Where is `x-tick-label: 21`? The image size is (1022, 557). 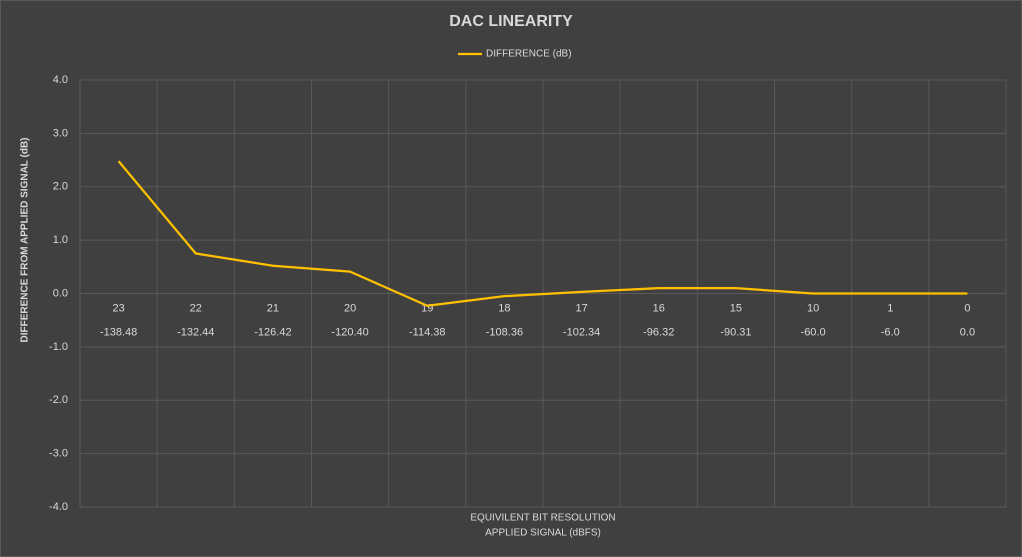 x-tick-label: 21 is located at coordinates (273, 308).